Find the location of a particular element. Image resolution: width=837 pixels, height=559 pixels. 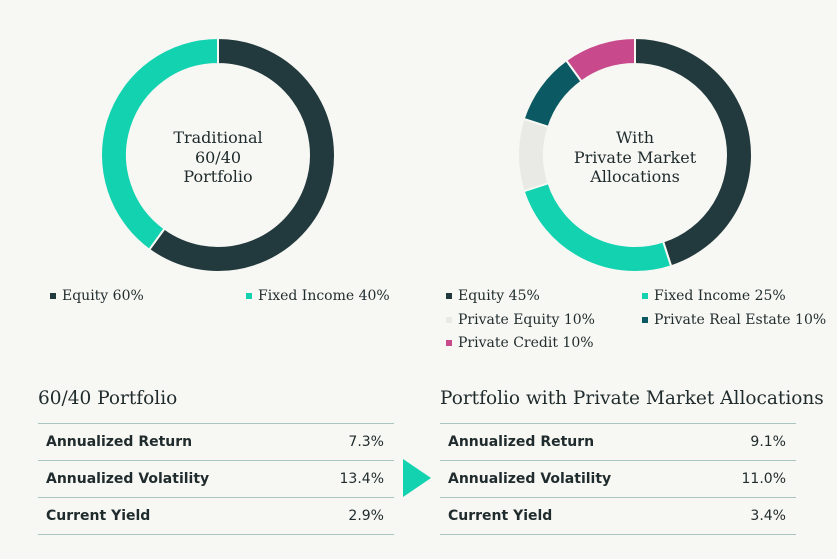

legend-label: Equity 60% is located at coordinates (103, 296).